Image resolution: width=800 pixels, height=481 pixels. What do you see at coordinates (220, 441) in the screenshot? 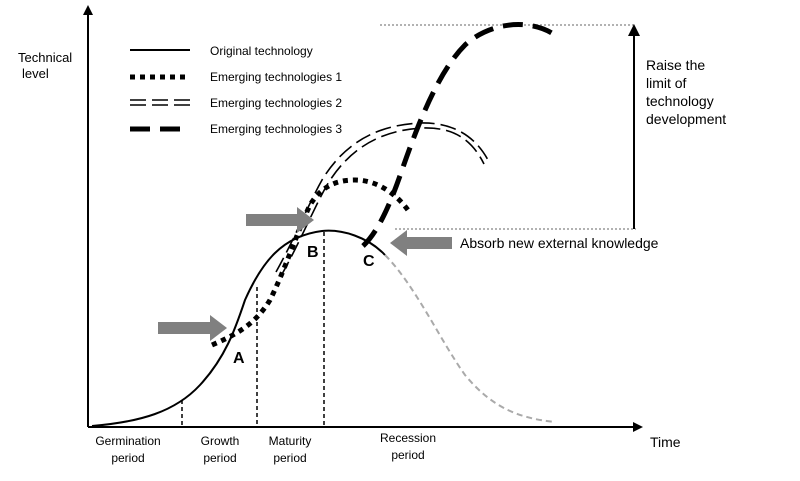
I see `phase-growth-line1: Growth` at bounding box center [220, 441].